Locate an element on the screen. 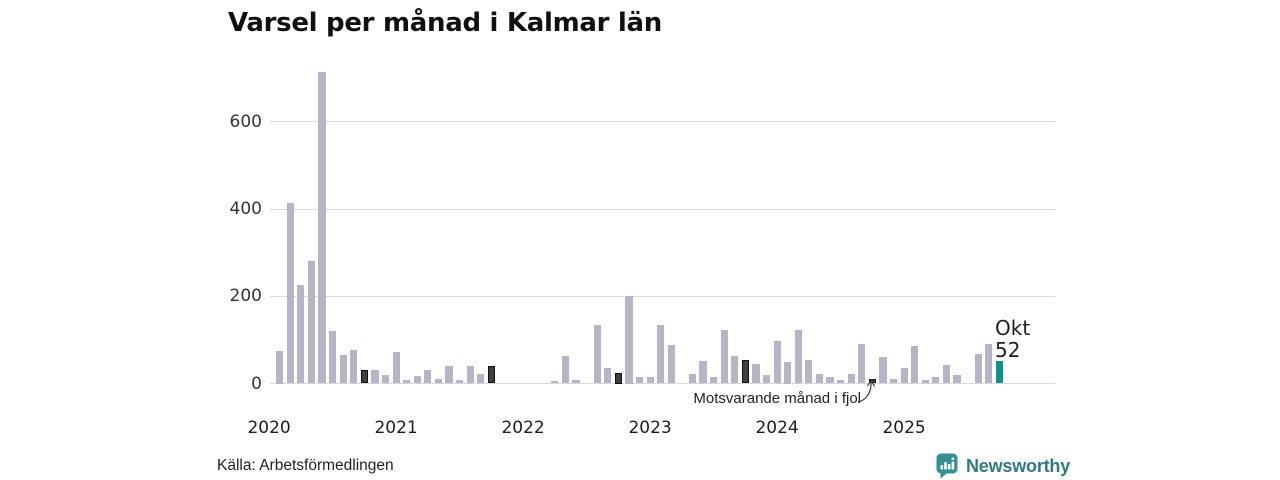  current-month-name: Okt is located at coordinates (1013, 328).